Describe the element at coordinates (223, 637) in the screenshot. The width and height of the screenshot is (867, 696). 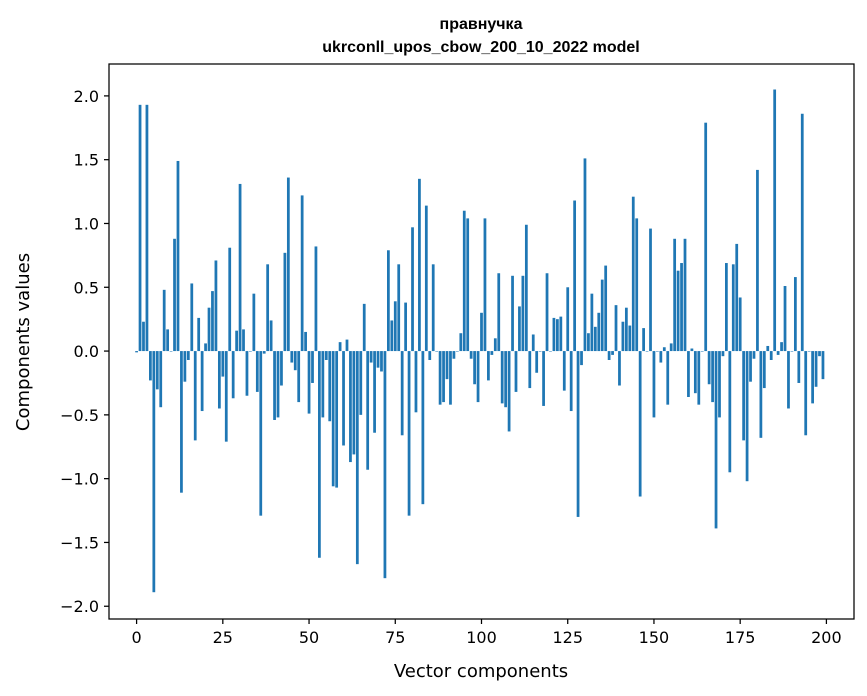
I see `x-tick-label: 25` at that location.